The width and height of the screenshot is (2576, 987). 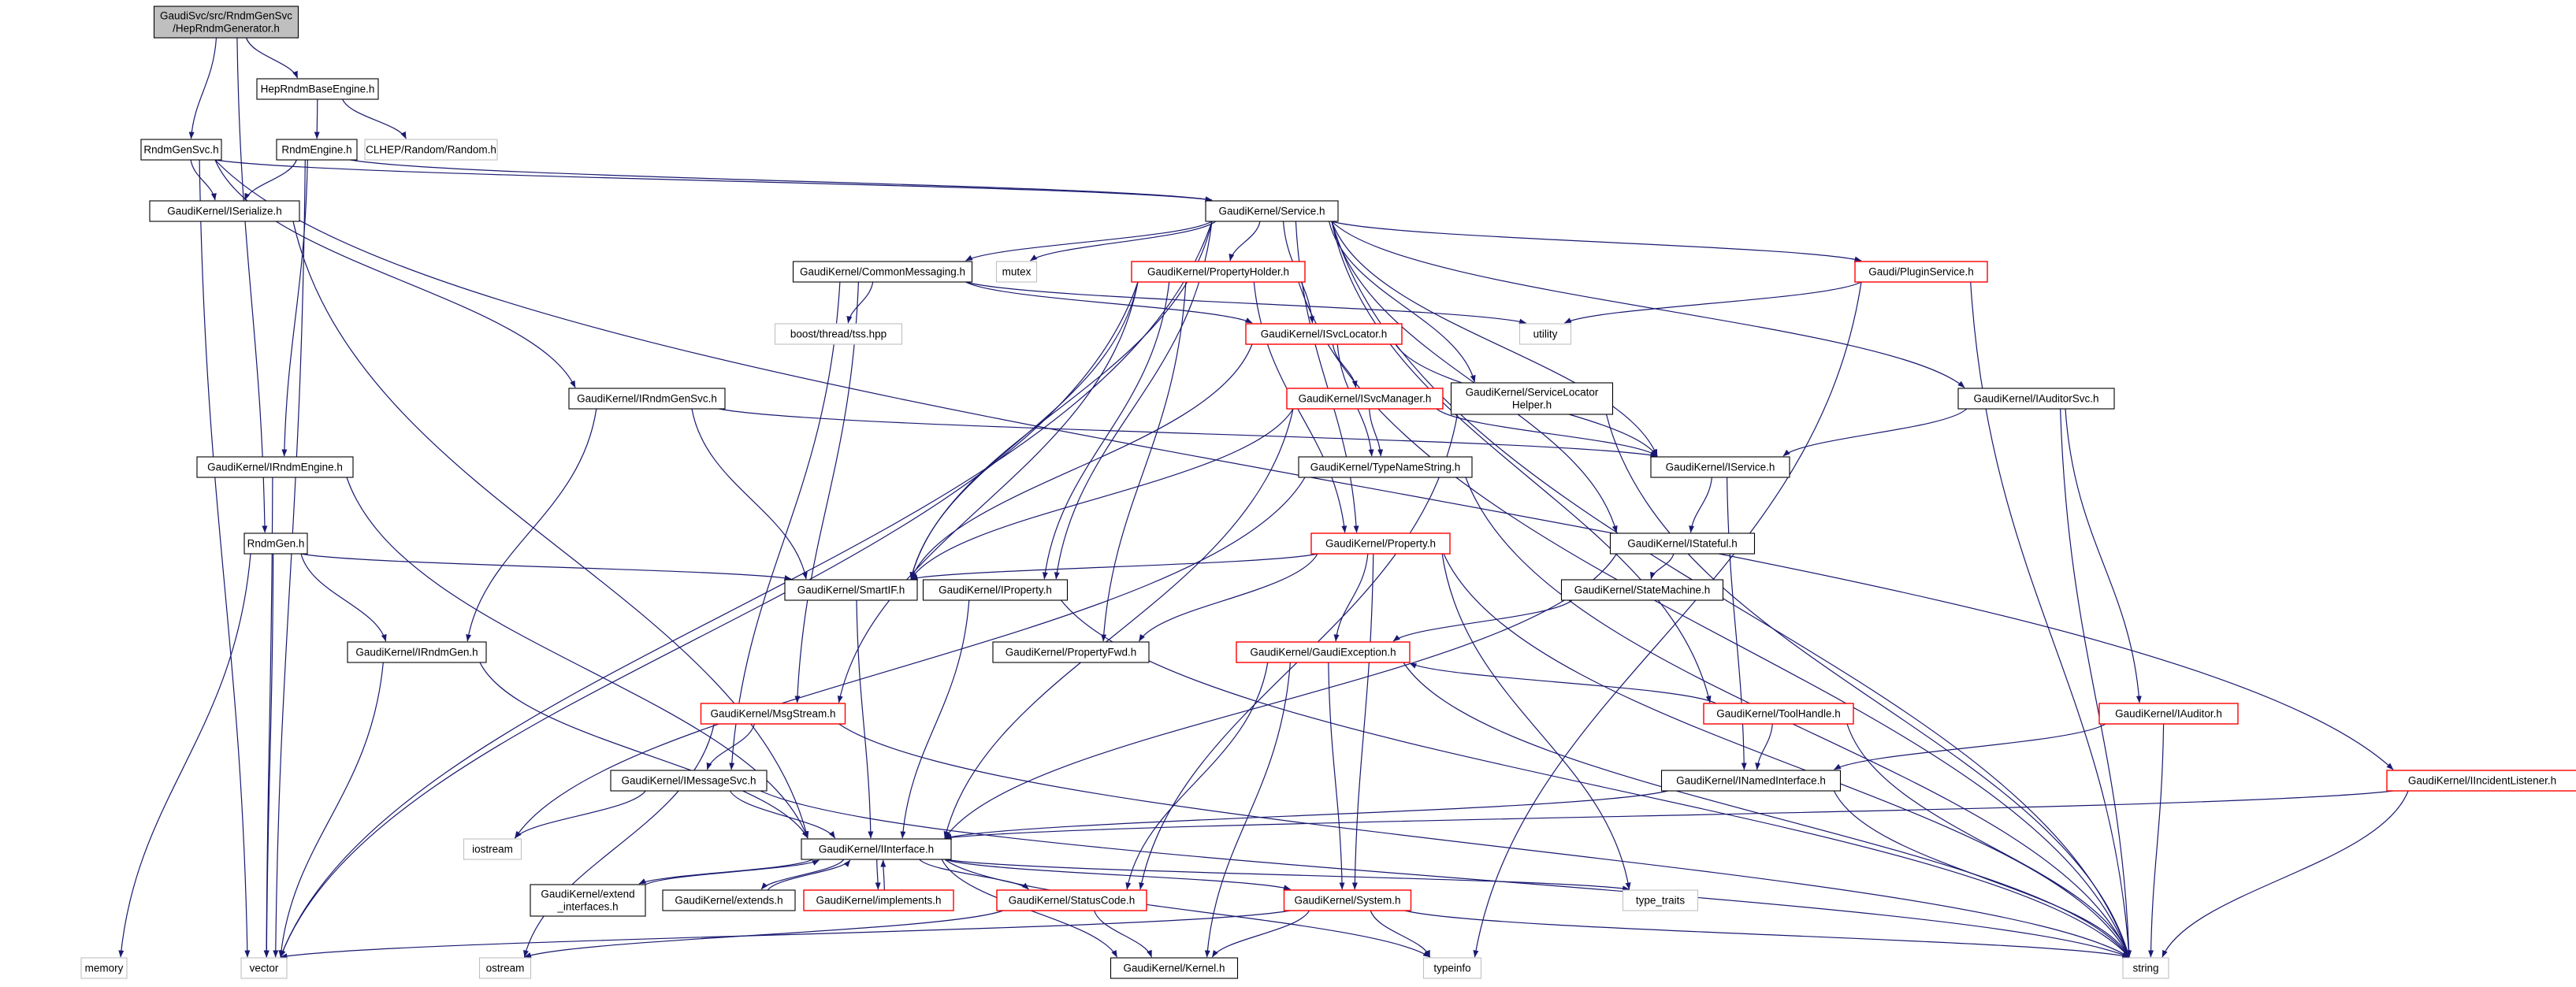 I want to click on node-box-iostream, so click(x=492, y=849).